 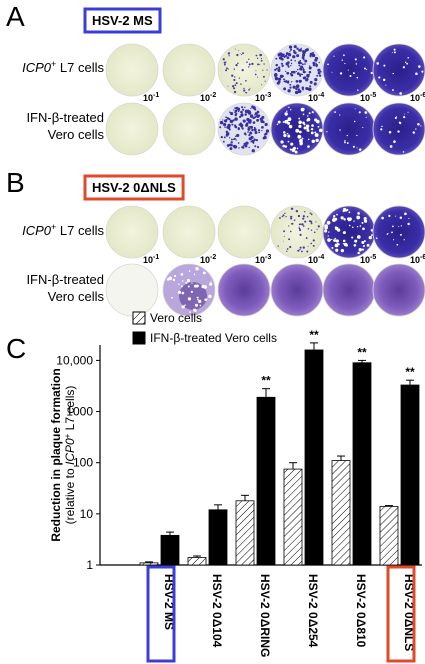 What do you see at coordinates (79, 412) in the screenshot?
I see `y-tick-label: 1000` at bounding box center [79, 412].